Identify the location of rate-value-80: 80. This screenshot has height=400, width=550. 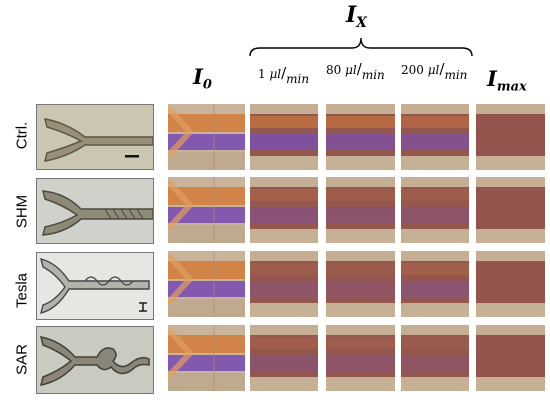
(334, 70).